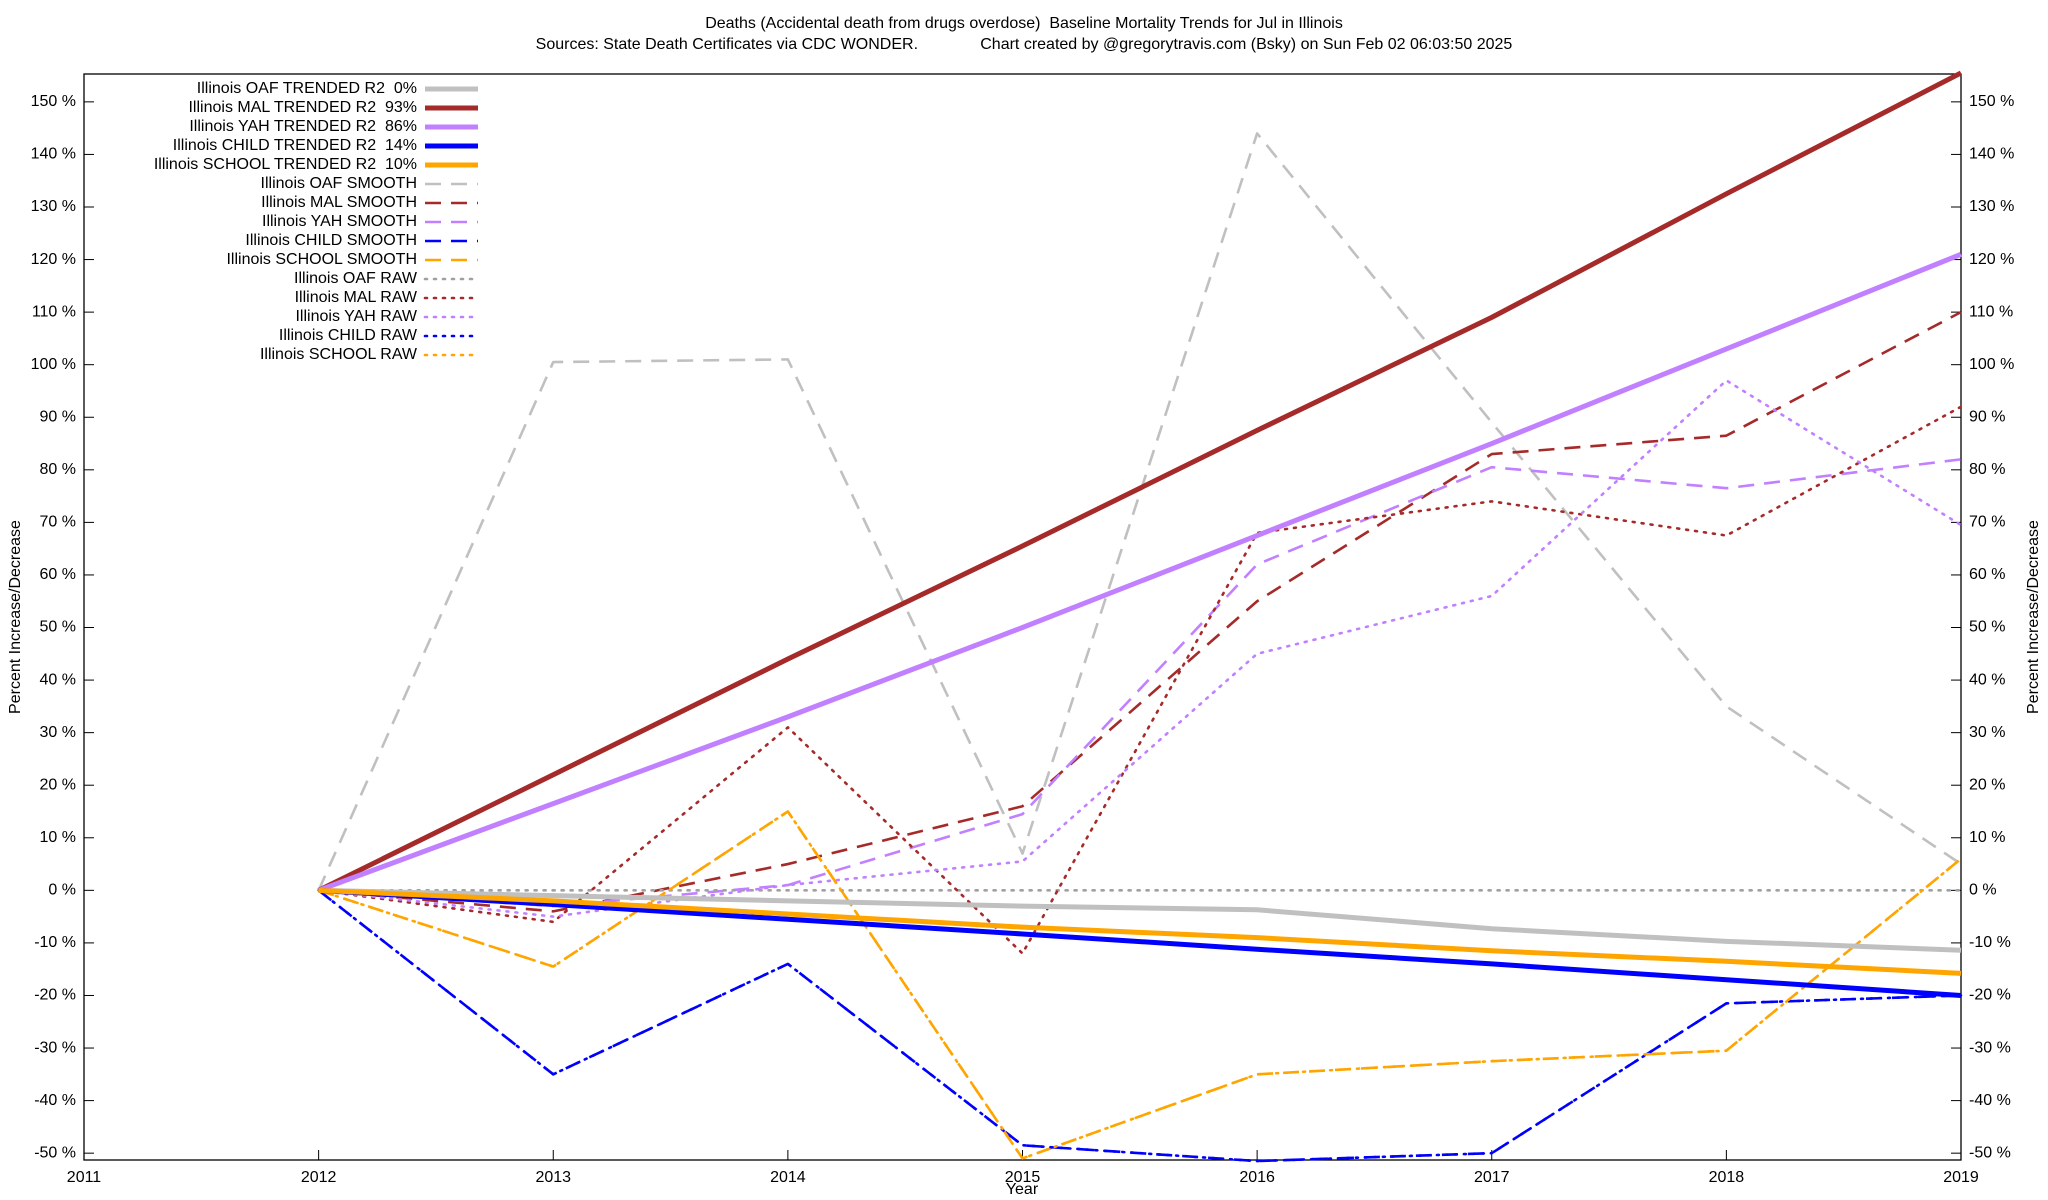 This screenshot has height=1200, width=2048. I want to click on y2-tick-label: 30 %, so click(1987, 732).